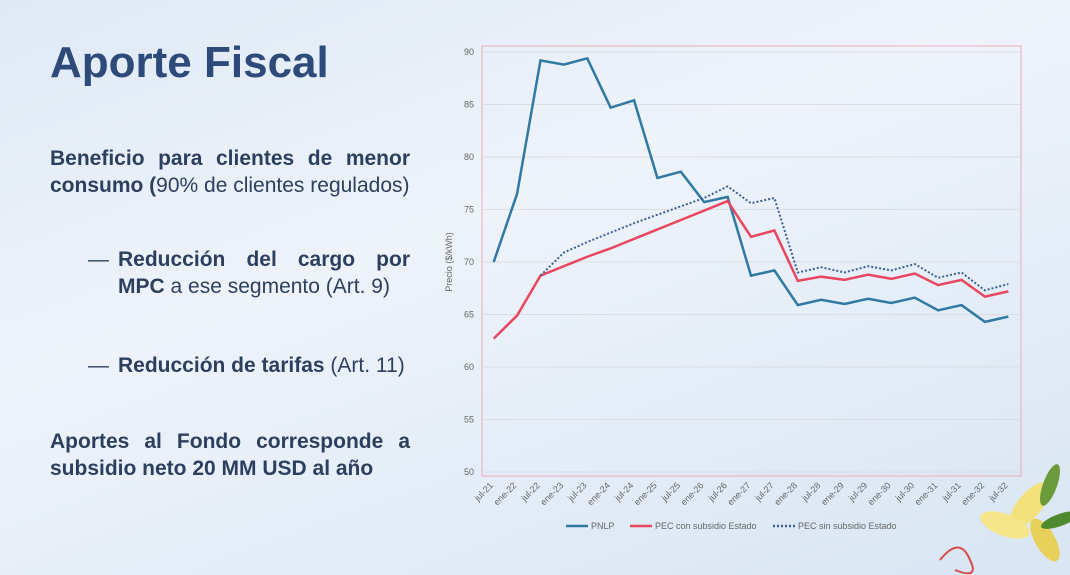 The height and width of the screenshot is (575, 1070). Describe the element at coordinates (832, 493) in the screenshot. I see `x-tick-label: ene-29` at that location.